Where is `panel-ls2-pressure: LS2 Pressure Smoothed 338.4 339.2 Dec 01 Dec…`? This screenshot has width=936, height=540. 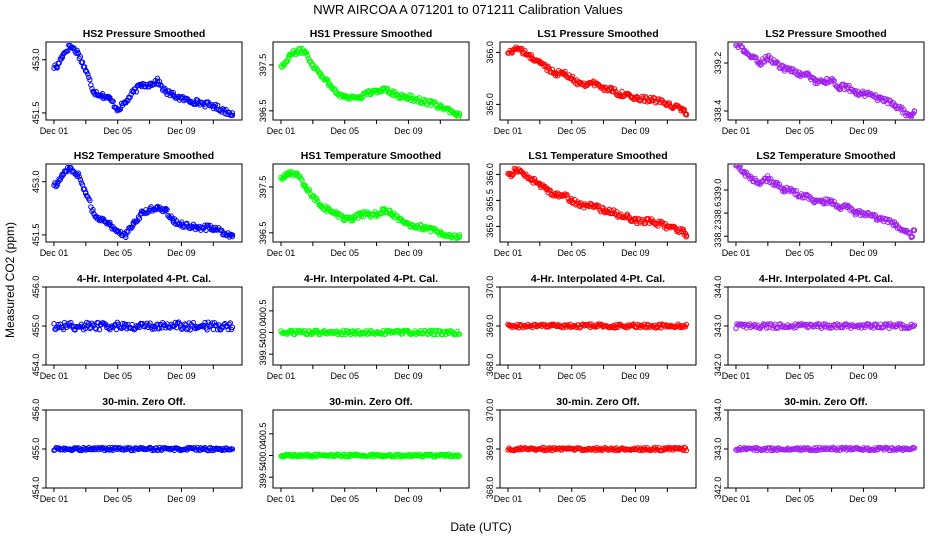
panel-ls2-pressure: LS2 Pressure Smoothed 338.4 339.2 Dec 01 Dec… is located at coordinates (819, 82).